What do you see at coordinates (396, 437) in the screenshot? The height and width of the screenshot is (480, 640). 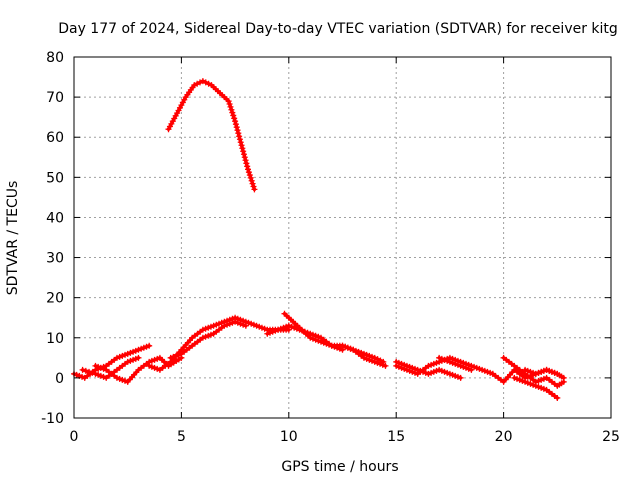 I see `x-tick-label: 15` at bounding box center [396, 437].